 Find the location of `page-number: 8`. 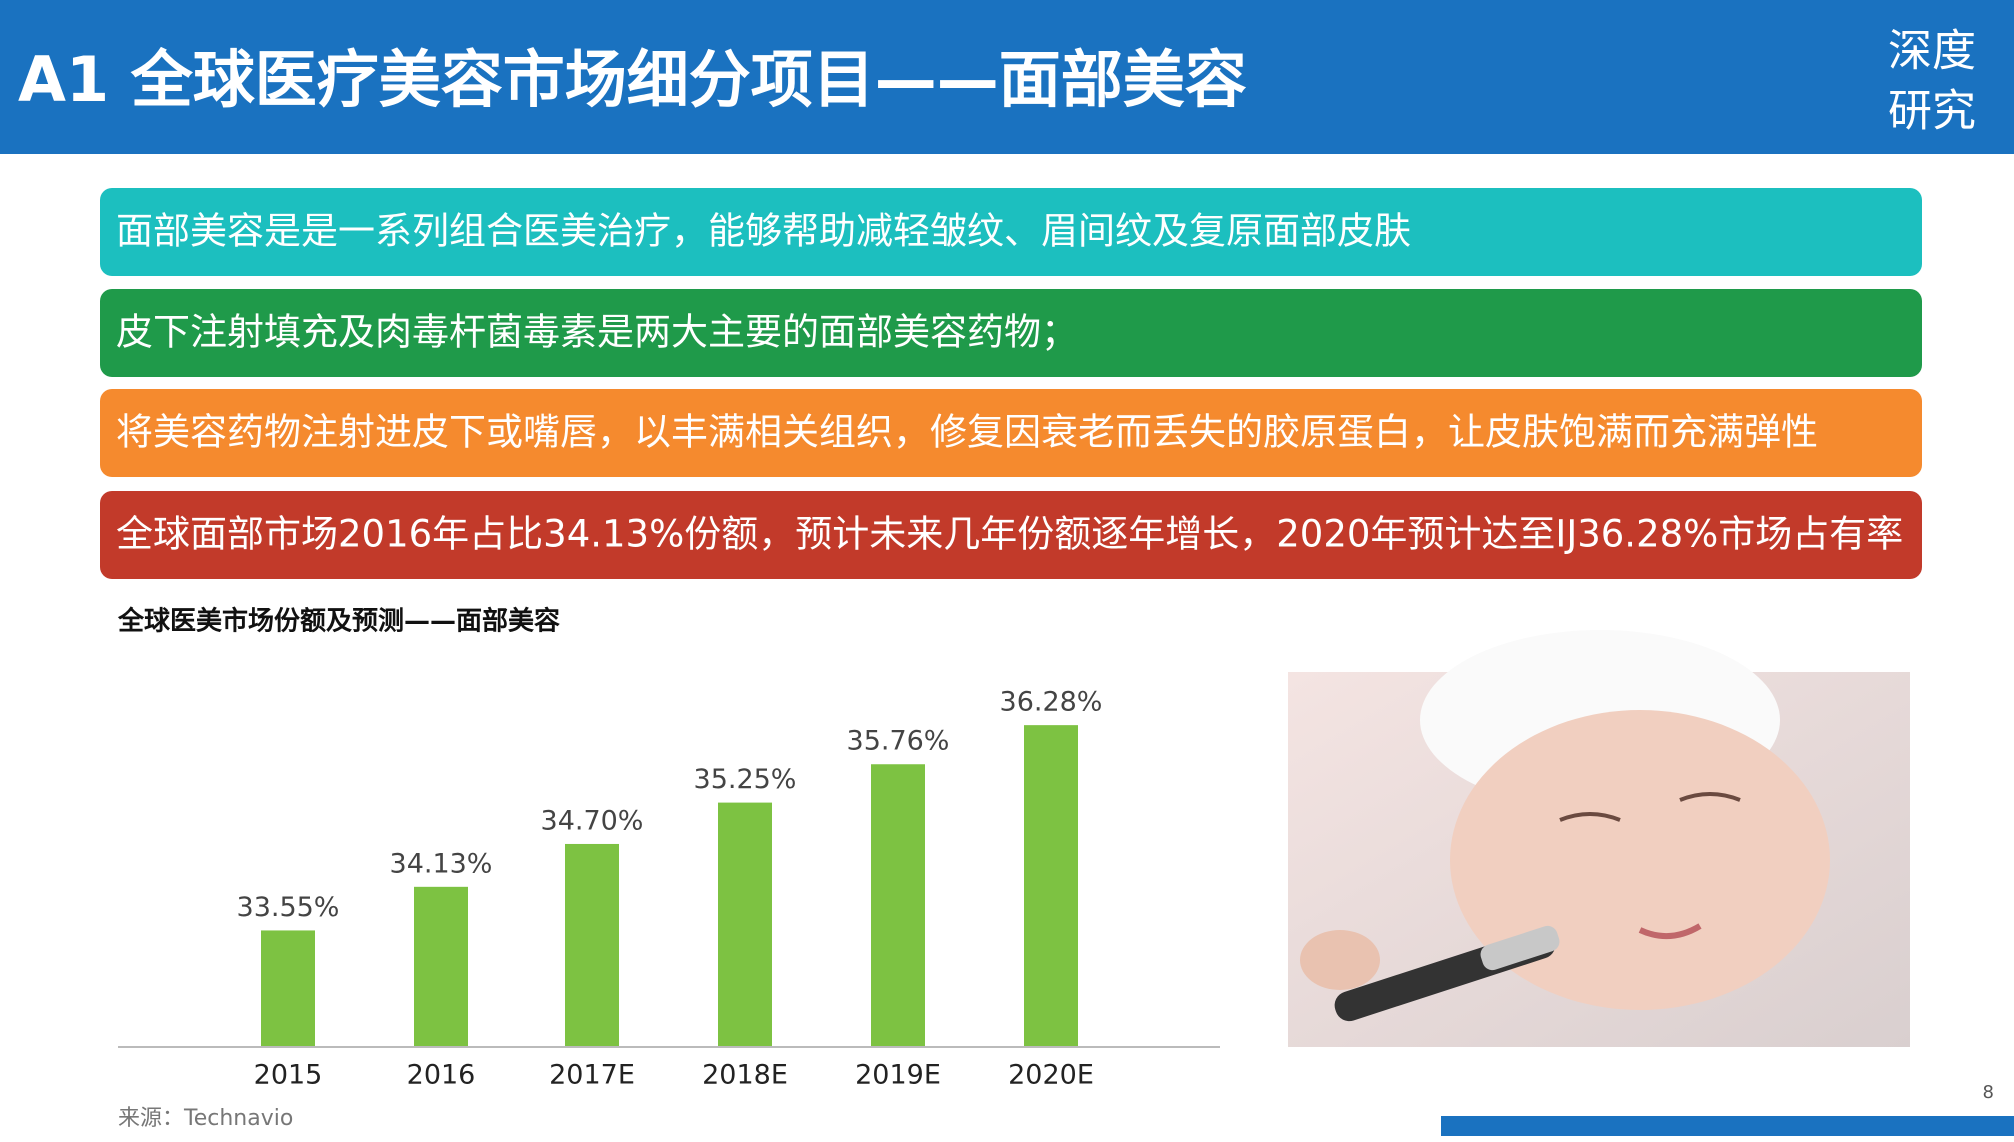

page-number: 8 is located at coordinates (1988, 1092).